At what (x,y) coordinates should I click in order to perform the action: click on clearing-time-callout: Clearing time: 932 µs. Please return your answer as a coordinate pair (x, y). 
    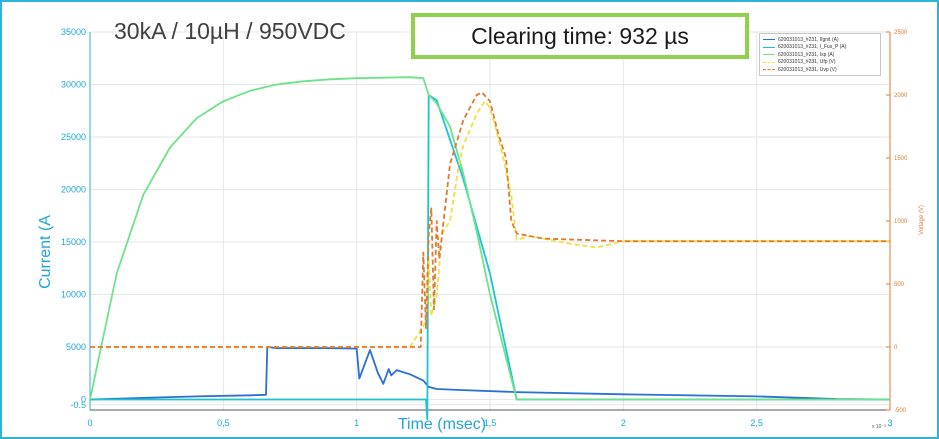
    Looking at the image, I should click on (580, 36).